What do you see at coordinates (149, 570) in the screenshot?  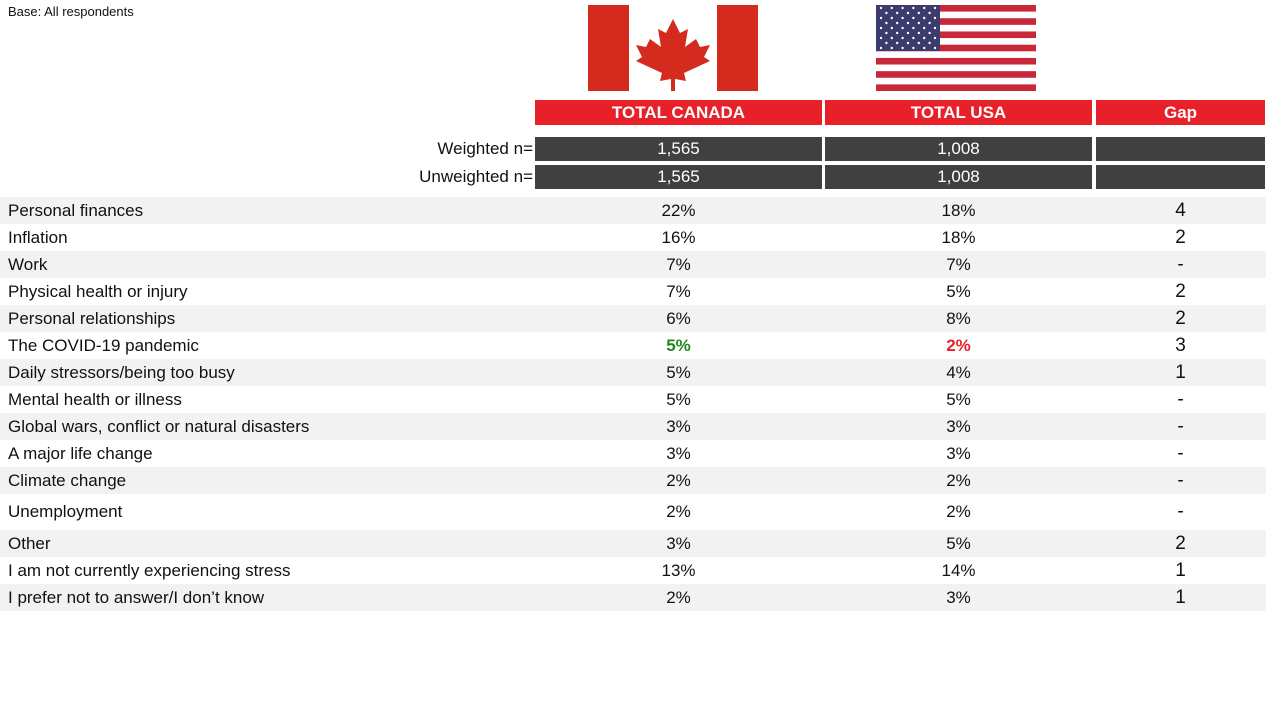 I see `row-label: I am not currently experiencing stress` at bounding box center [149, 570].